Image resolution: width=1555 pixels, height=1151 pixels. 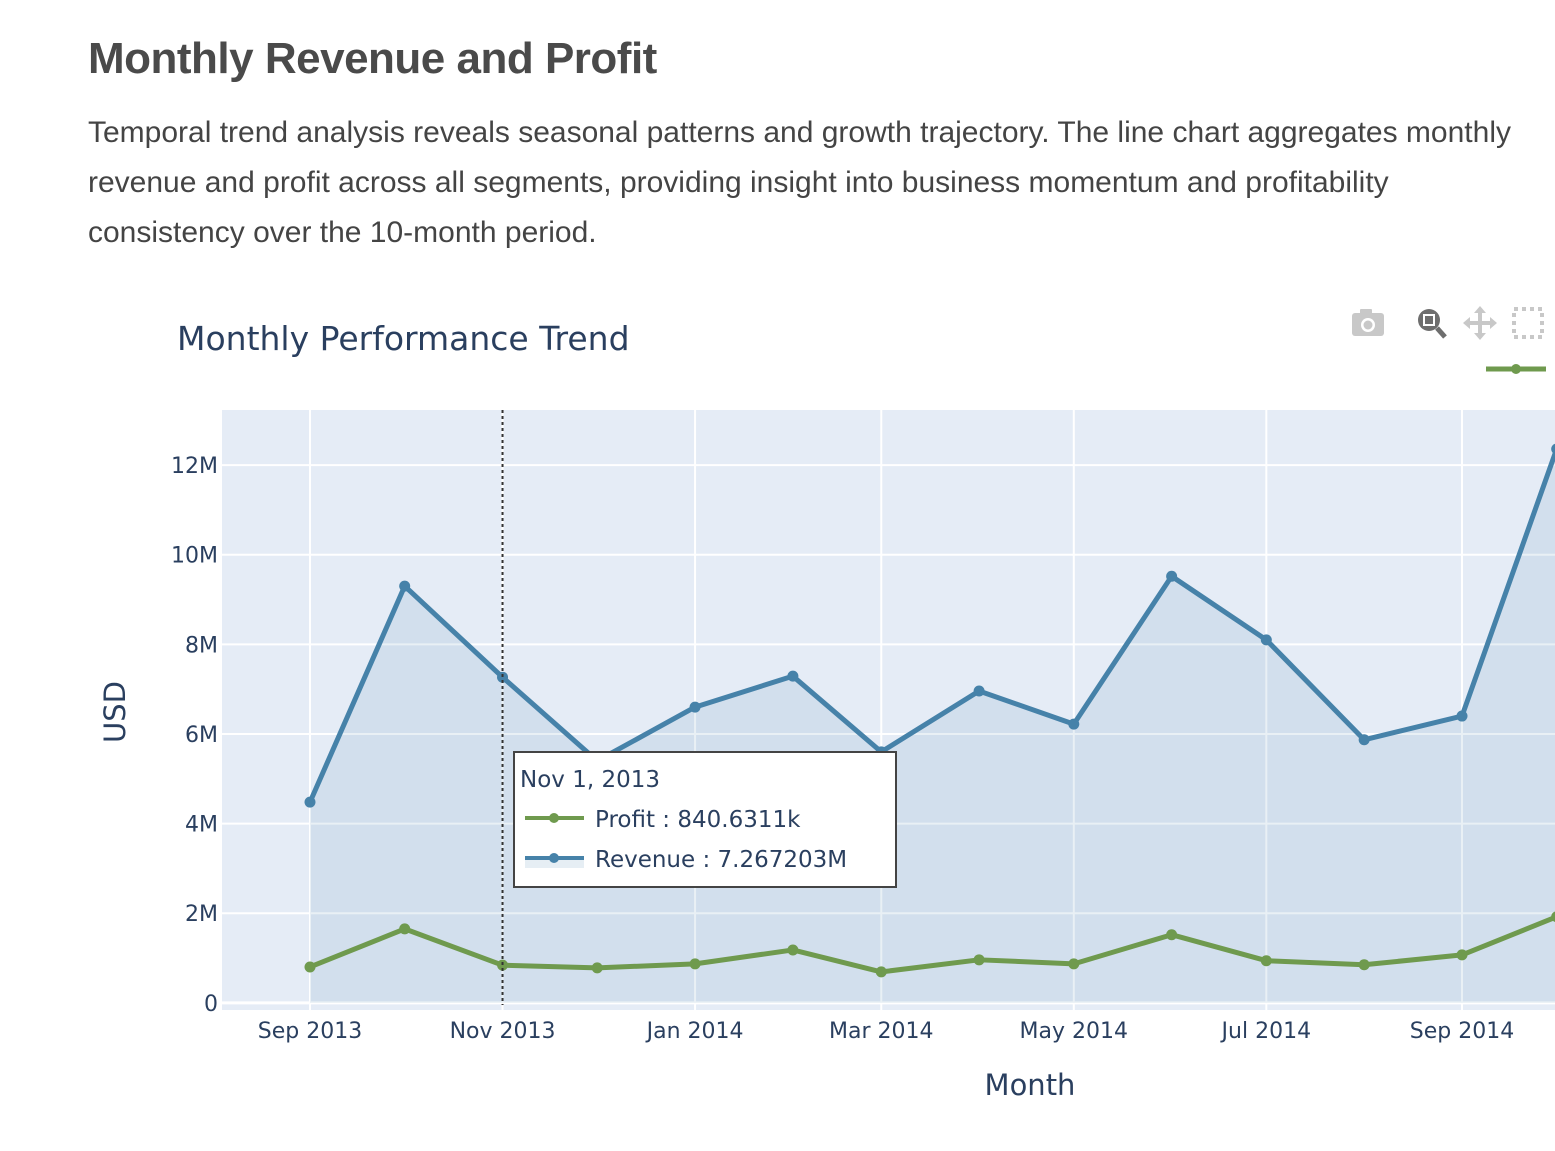 What do you see at coordinates (1480, 323) in the screenshot?
I see `pan-icon` at bounding box center [1480, 323].